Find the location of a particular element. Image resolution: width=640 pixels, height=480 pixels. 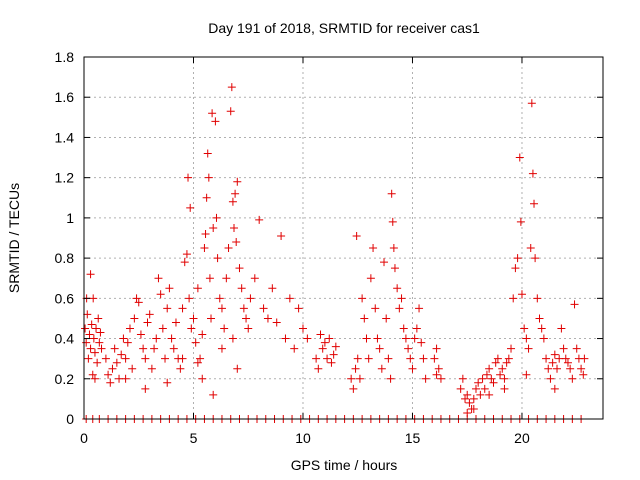

y-tick-label: 0.6 is located at coordinates (65, 298).